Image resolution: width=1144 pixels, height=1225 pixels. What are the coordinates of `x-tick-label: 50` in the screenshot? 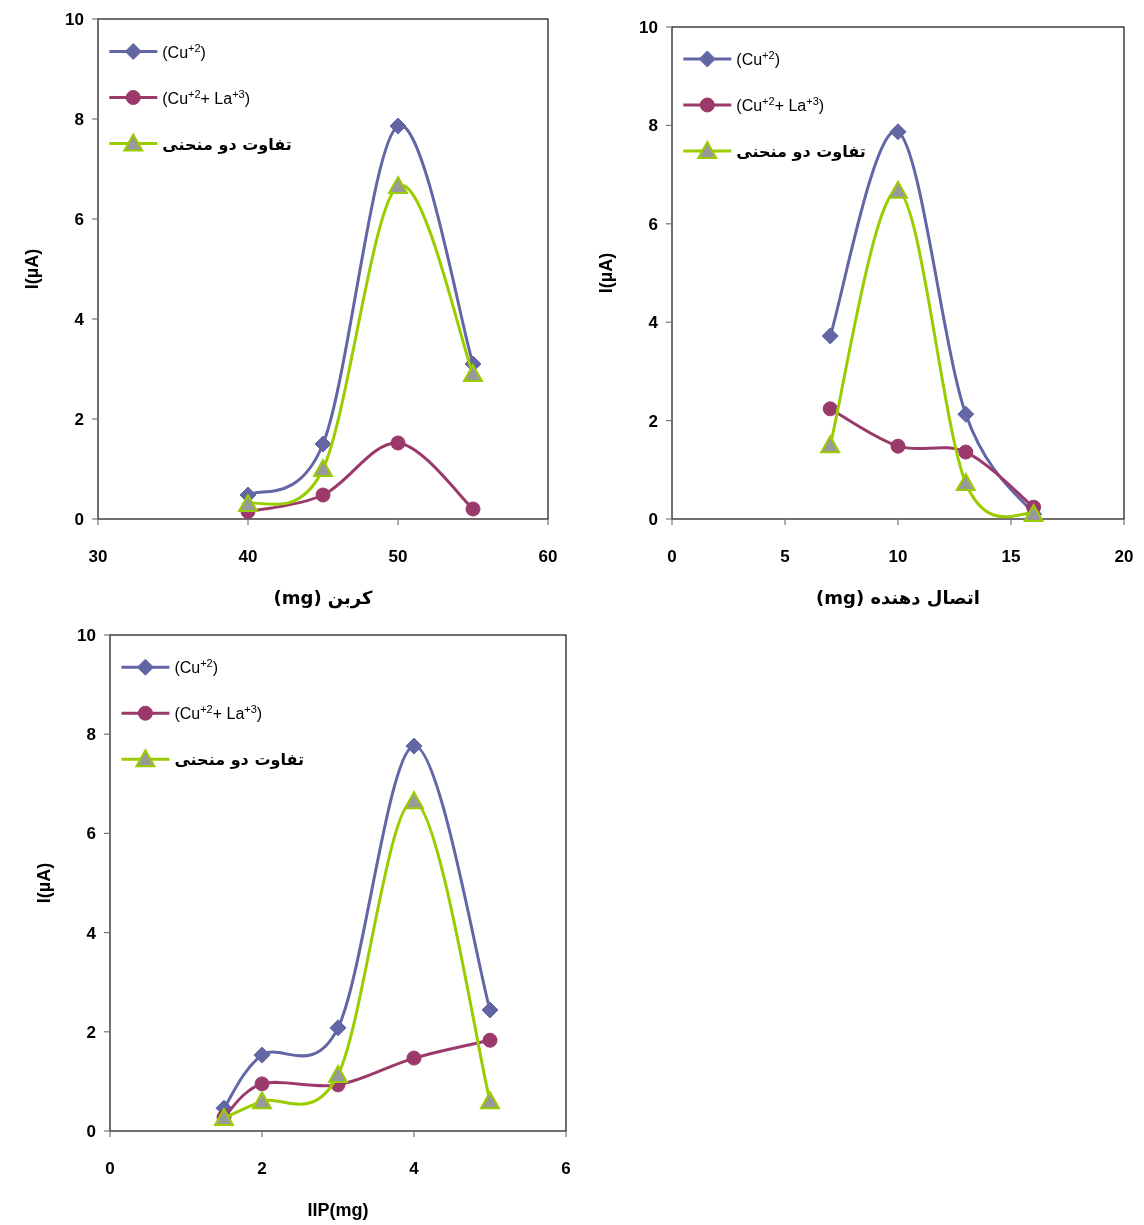 It's located at (398, 556).